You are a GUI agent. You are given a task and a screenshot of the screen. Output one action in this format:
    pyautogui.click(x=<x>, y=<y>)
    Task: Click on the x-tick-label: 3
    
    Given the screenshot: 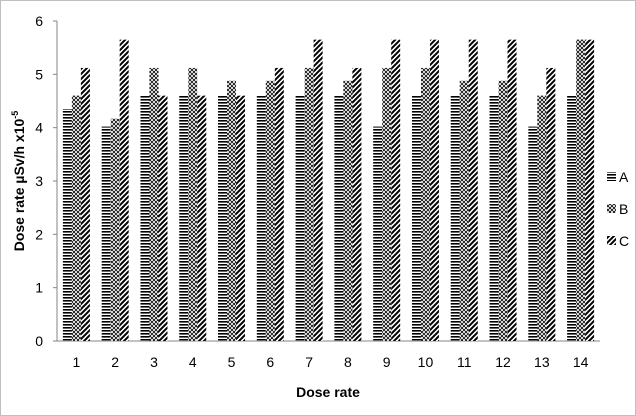 What is the action you would take?
    pyautogui.click(x=154, y=362)
    